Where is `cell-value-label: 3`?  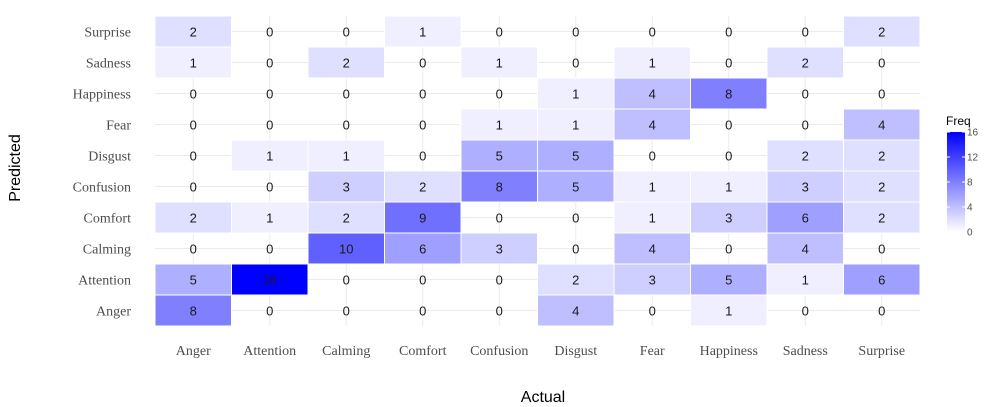 cell-value-label: 3 is located at coordinates (728, 218).